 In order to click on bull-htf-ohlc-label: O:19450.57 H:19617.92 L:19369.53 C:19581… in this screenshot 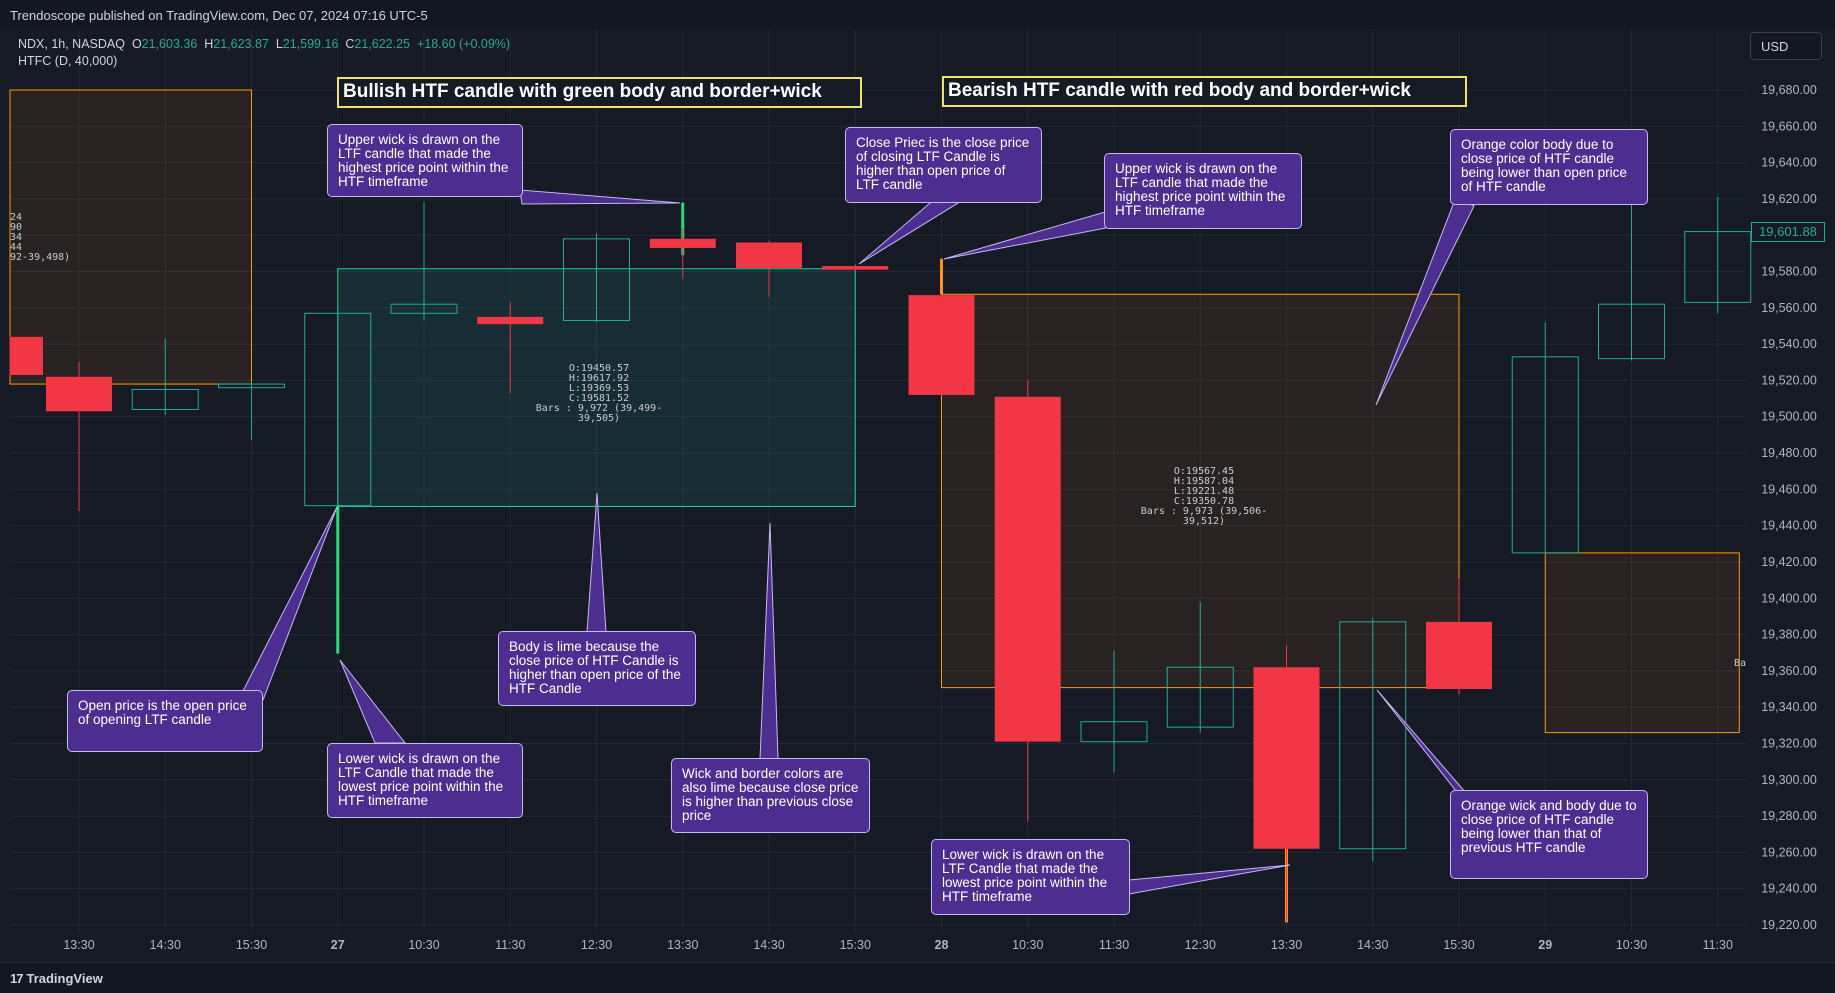, I will do `click(599, 394)`.